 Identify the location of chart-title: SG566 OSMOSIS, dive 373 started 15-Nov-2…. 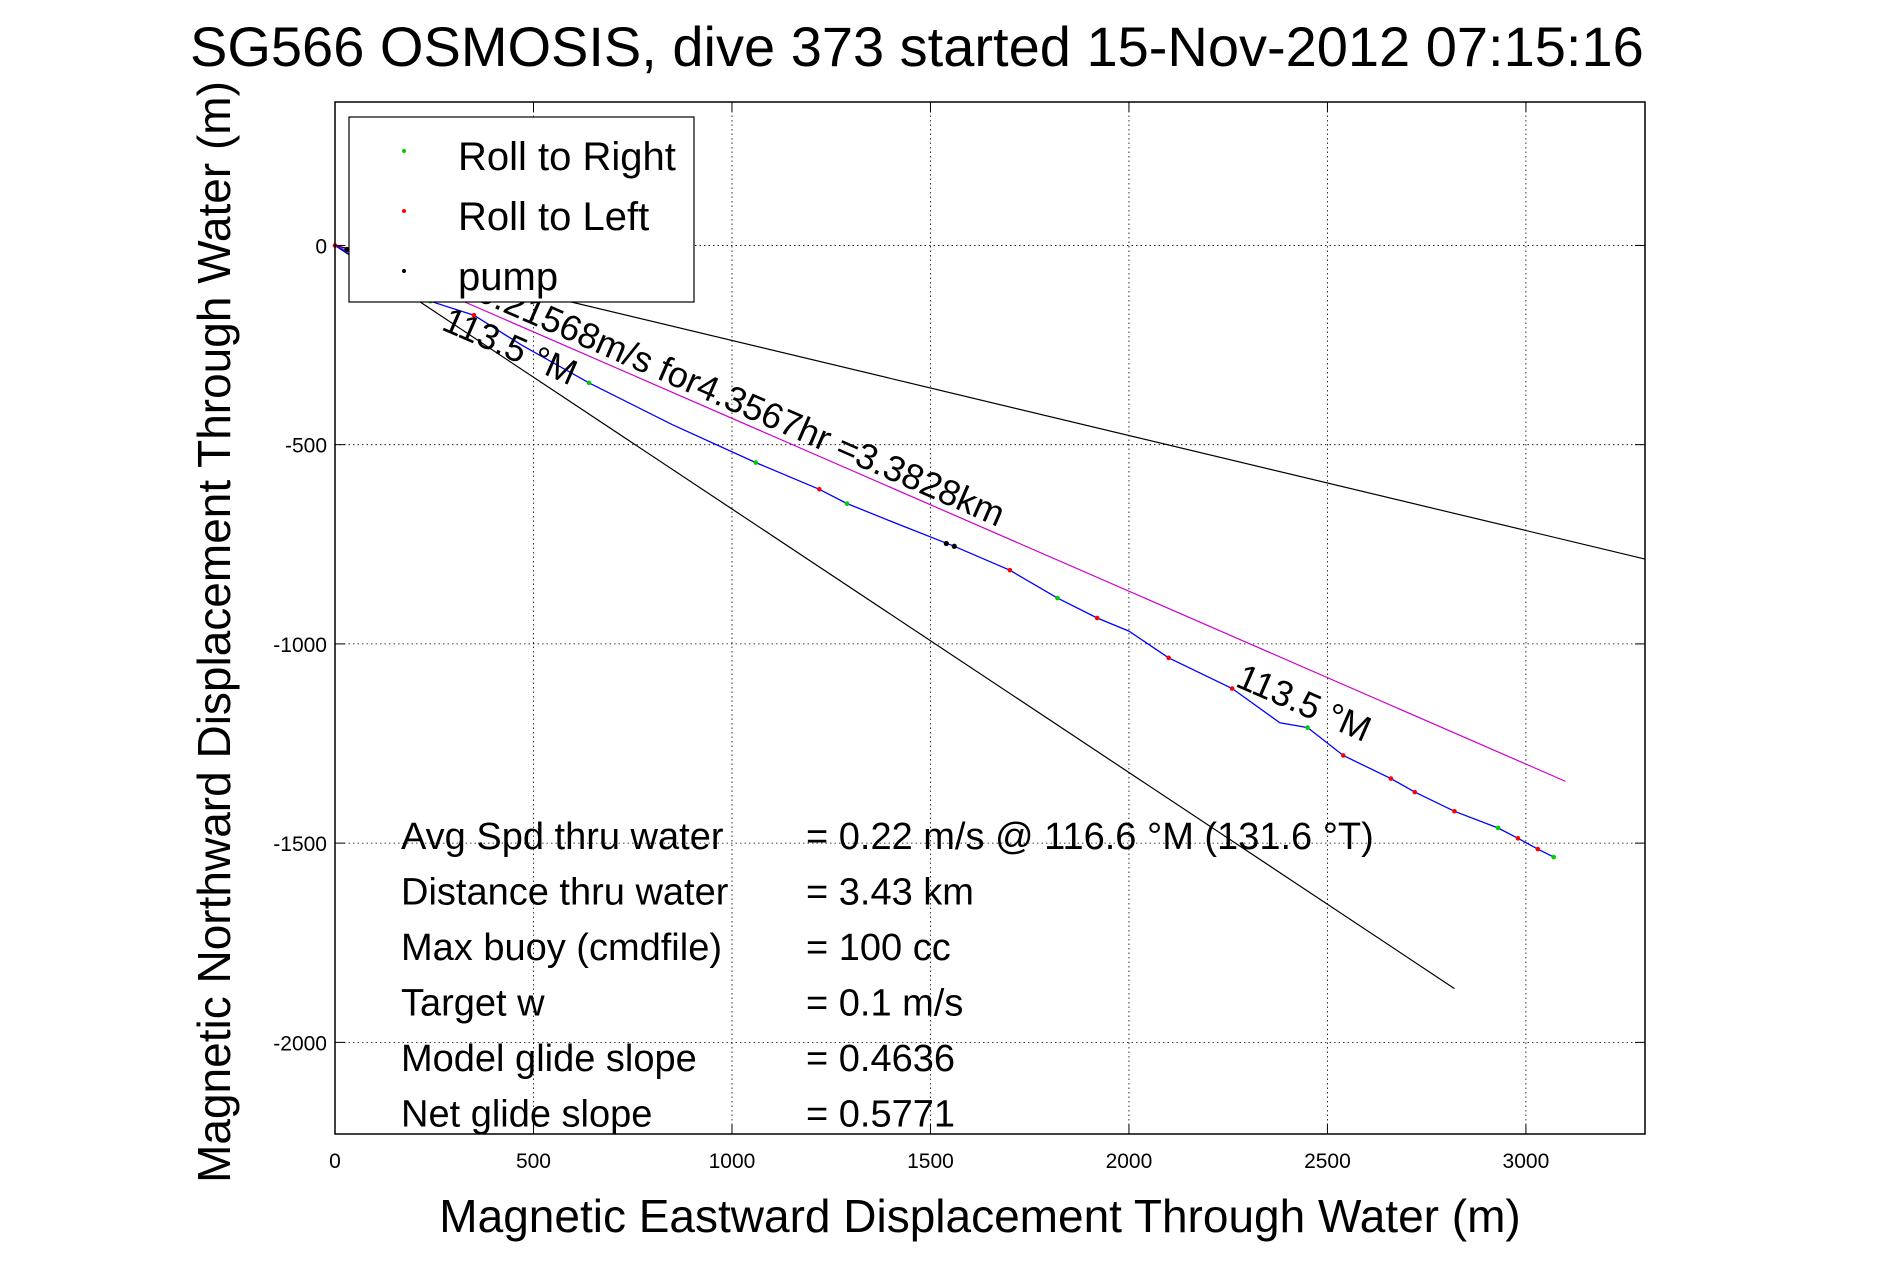
(917, 46).